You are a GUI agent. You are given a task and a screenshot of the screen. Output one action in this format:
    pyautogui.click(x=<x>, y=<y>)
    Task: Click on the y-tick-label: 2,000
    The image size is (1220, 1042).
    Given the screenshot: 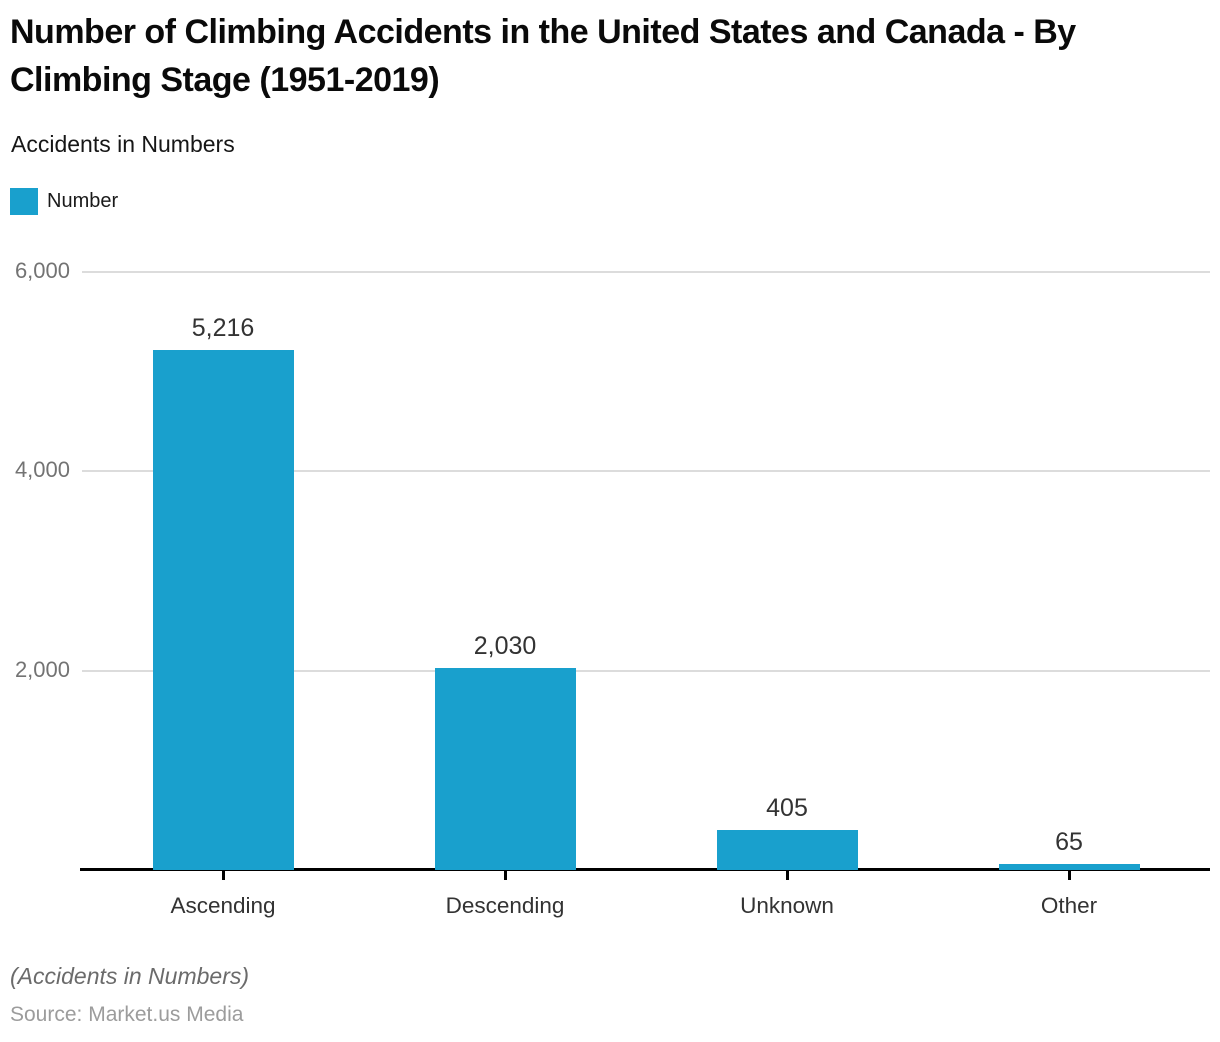 What is the action you would take?
    pyautogui.click(x=42, y=669)
    